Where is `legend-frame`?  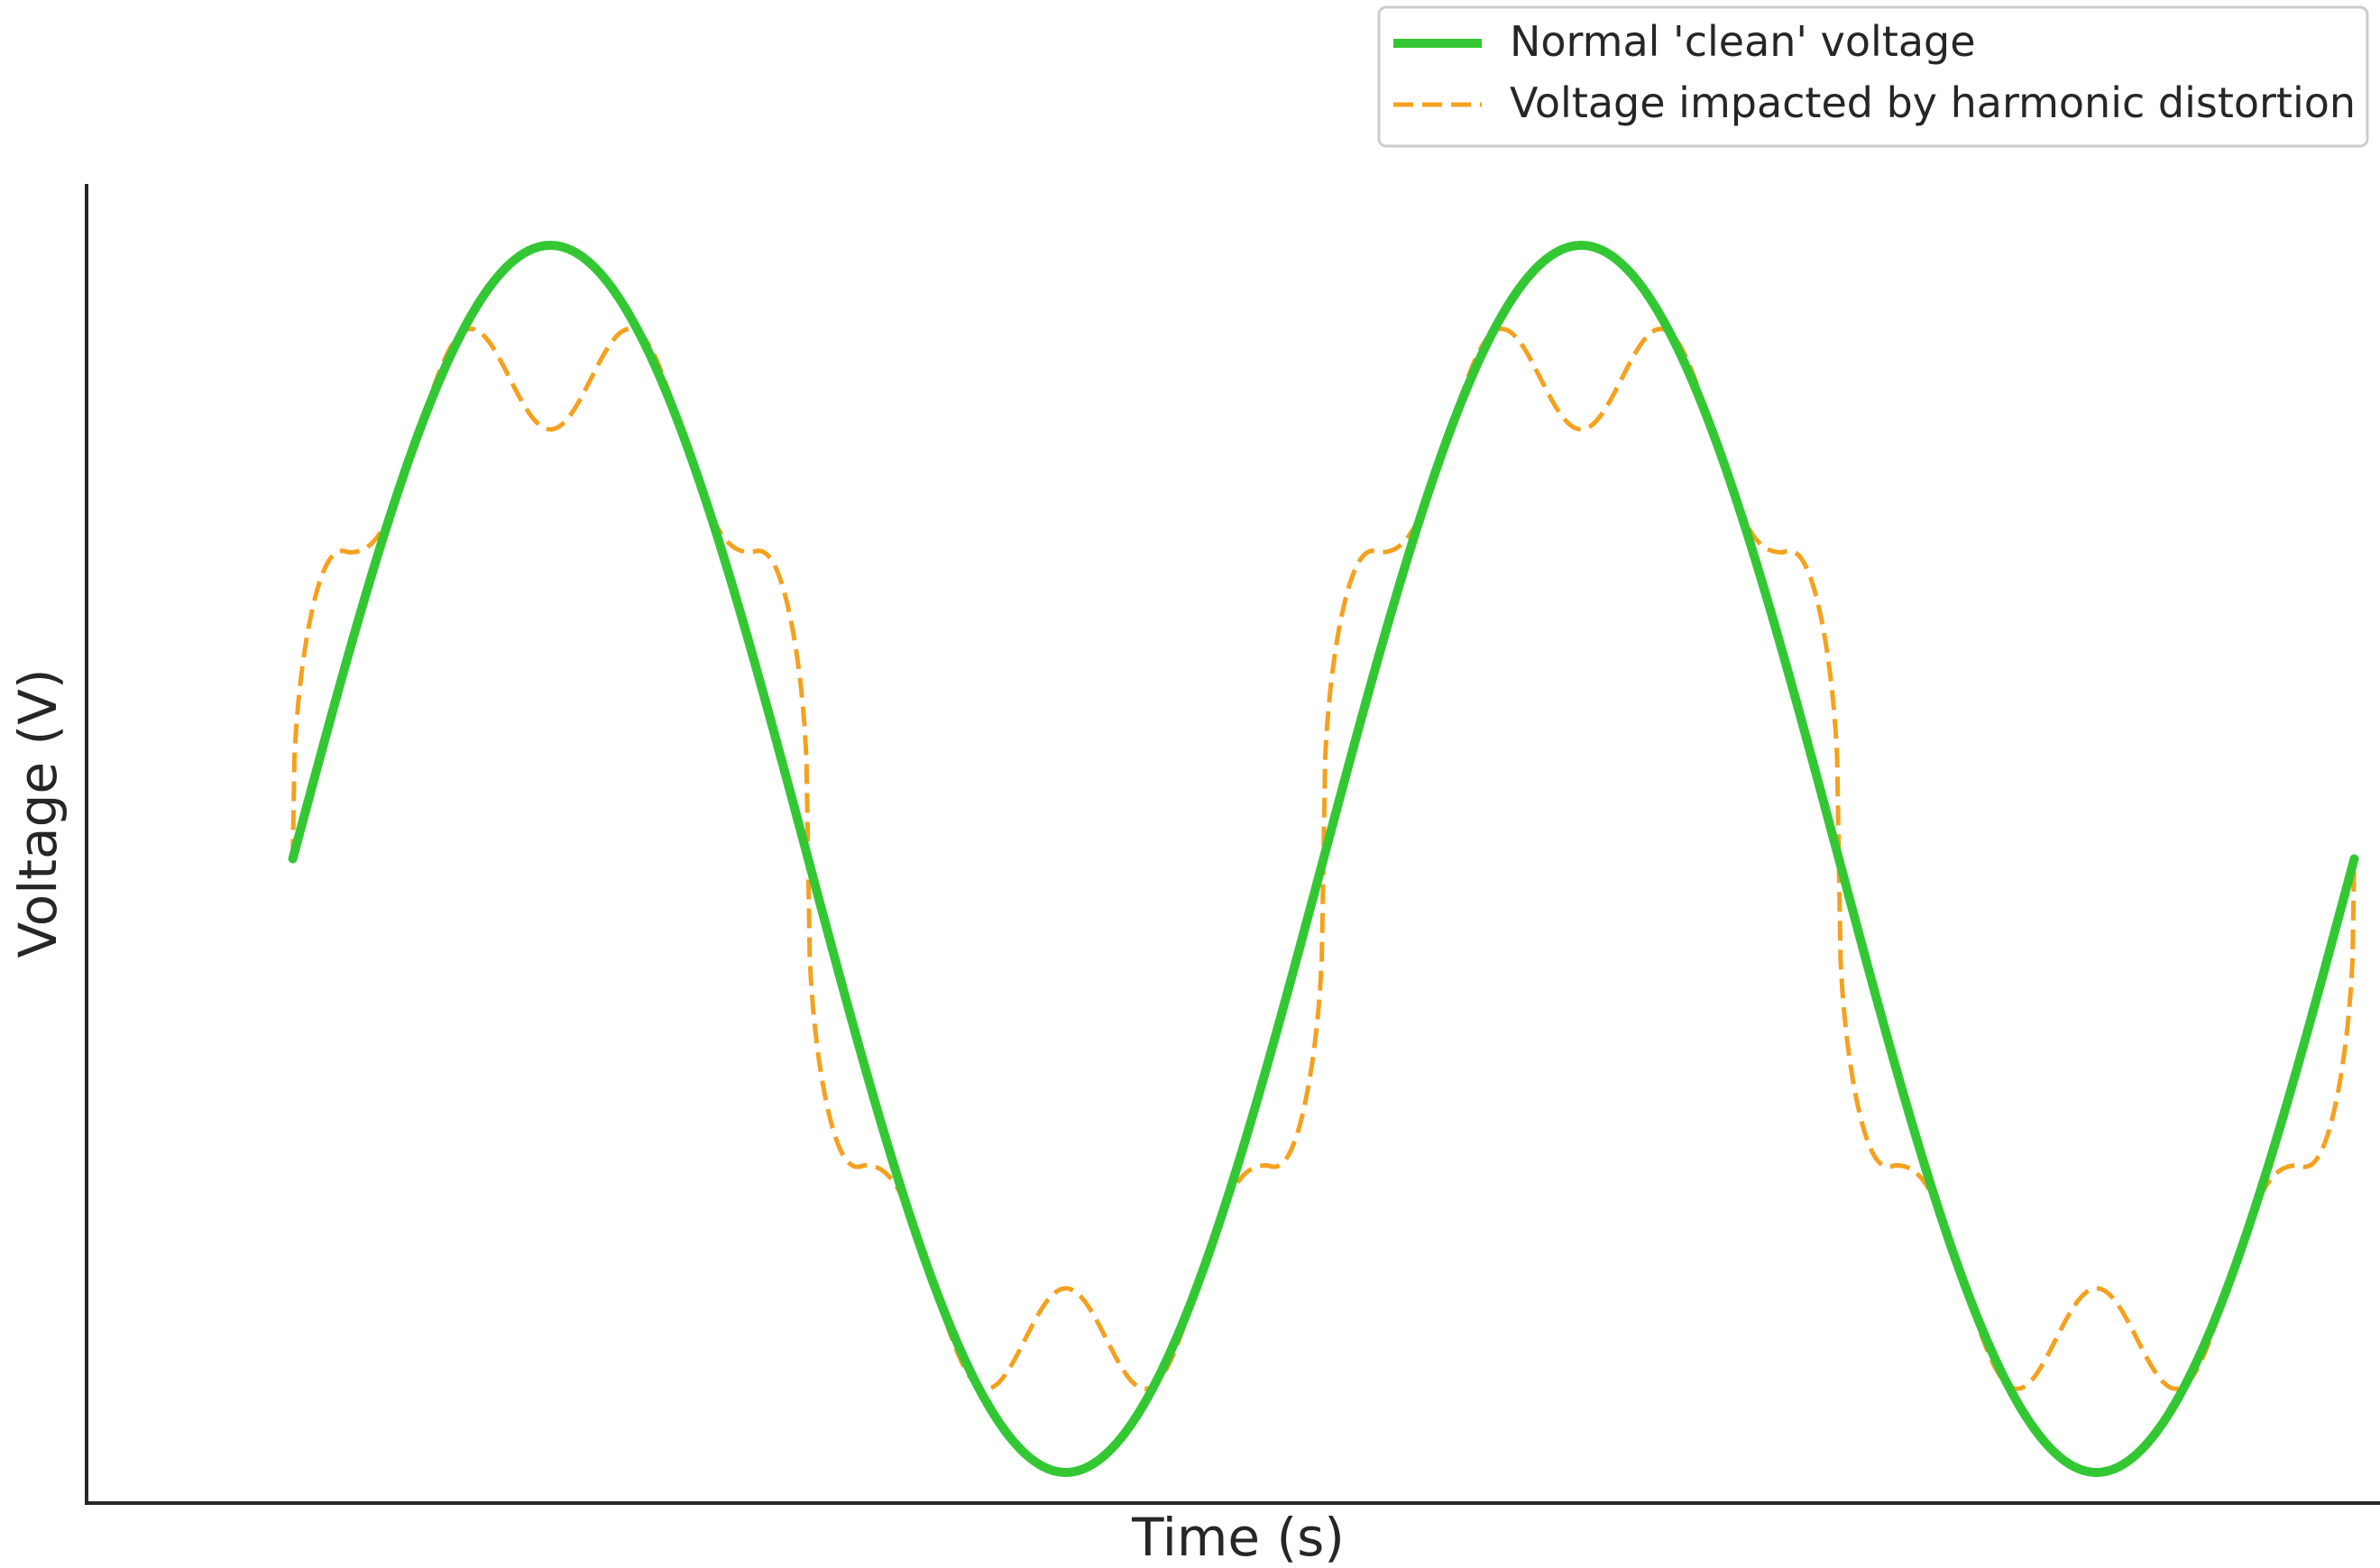 legend-frame is located at coordinates (1873, 76).